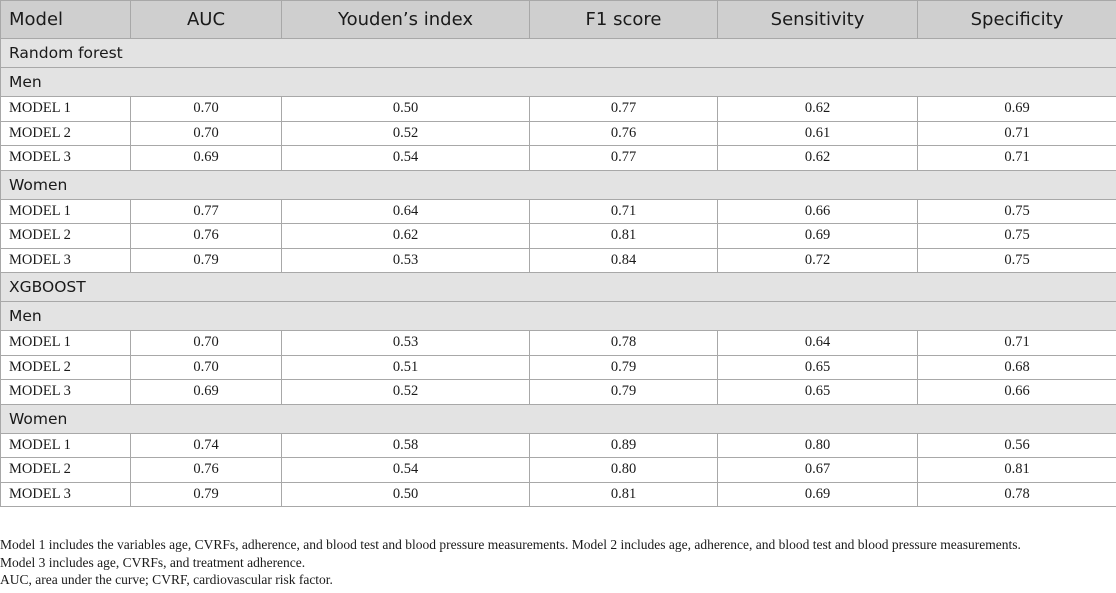 This screenshot has width=1116, height=593. I want to click on table-cell: 0.65, so click(817, 392).